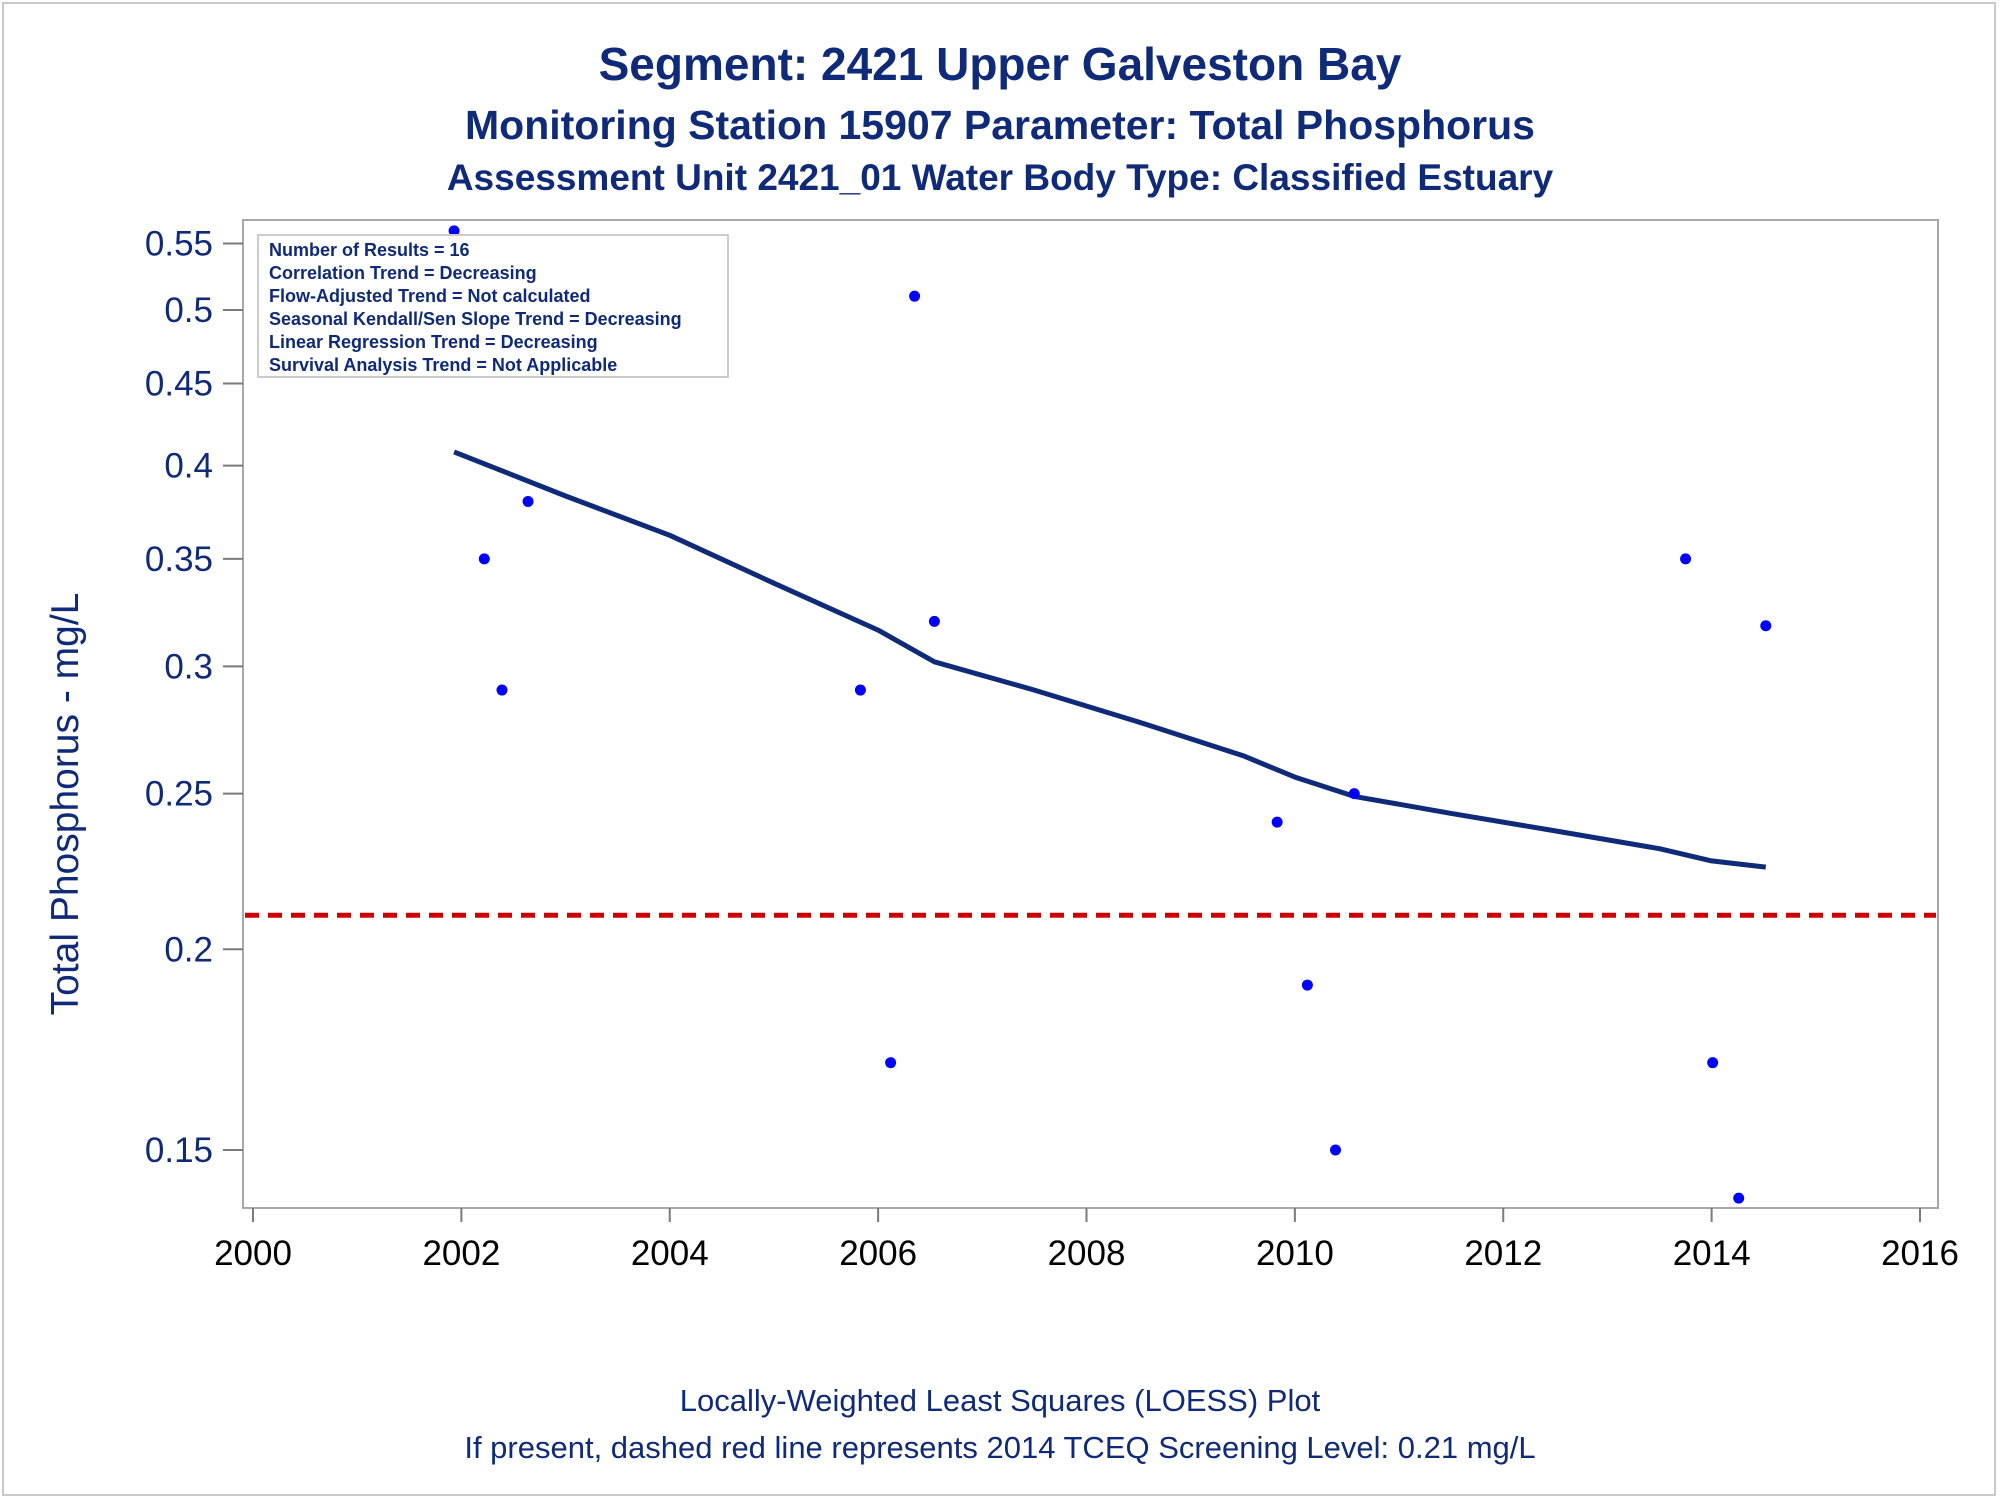 The width and height of the screenshot is (2000, 1500). What do you see at coordinates (878, 1253) in the screenshot?
I see `x-tick-label: 2006` at bounding box center [878, 1253].